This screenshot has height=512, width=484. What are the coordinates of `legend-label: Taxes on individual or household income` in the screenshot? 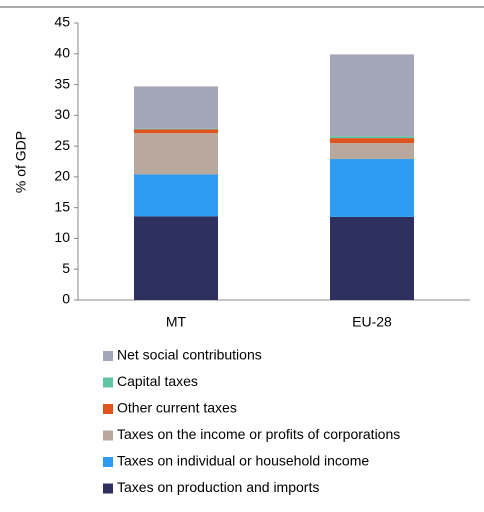 It's located at (243, 461).